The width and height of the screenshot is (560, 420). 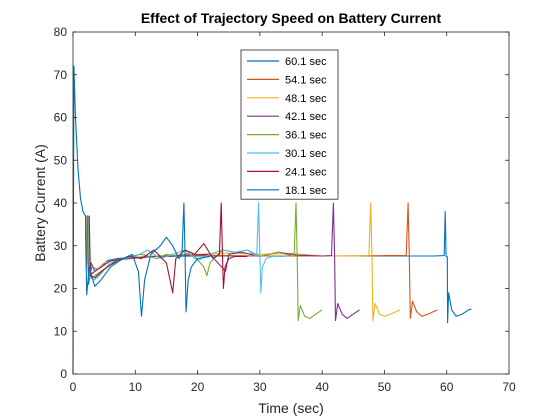 I want to click on x-tick-label: 40, so click(x=322, y=387).